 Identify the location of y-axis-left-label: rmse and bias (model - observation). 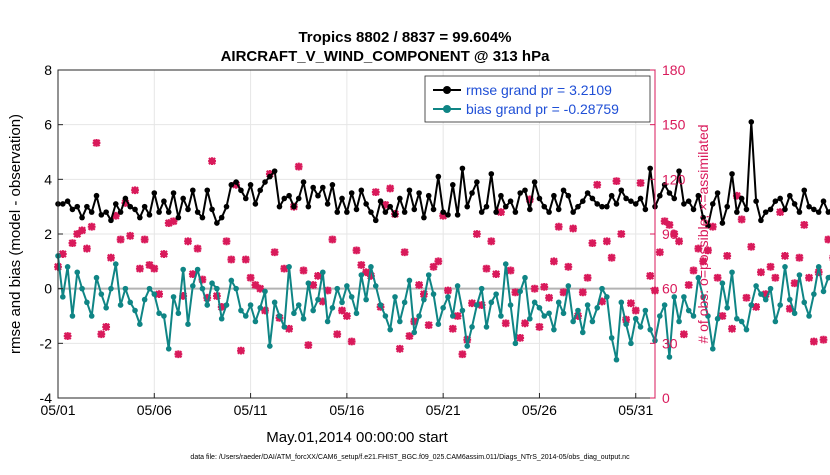
(15, 234).